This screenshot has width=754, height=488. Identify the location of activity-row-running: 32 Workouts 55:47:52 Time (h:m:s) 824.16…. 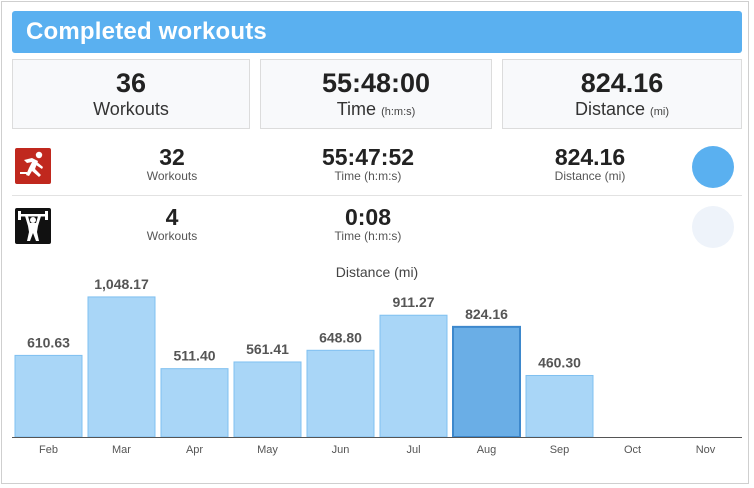
(377, 167).